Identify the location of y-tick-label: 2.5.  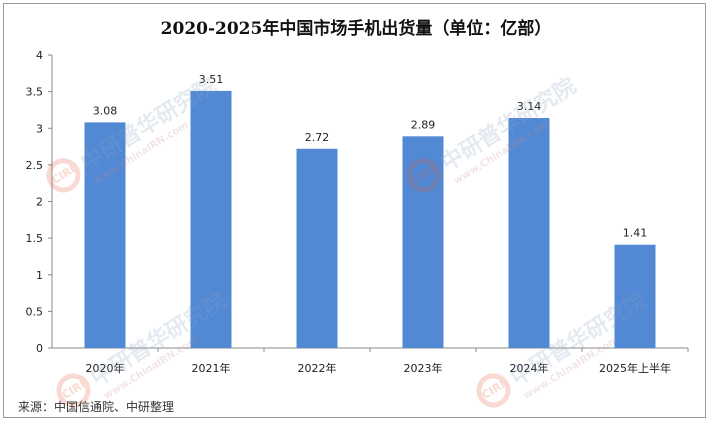
(35, 165).